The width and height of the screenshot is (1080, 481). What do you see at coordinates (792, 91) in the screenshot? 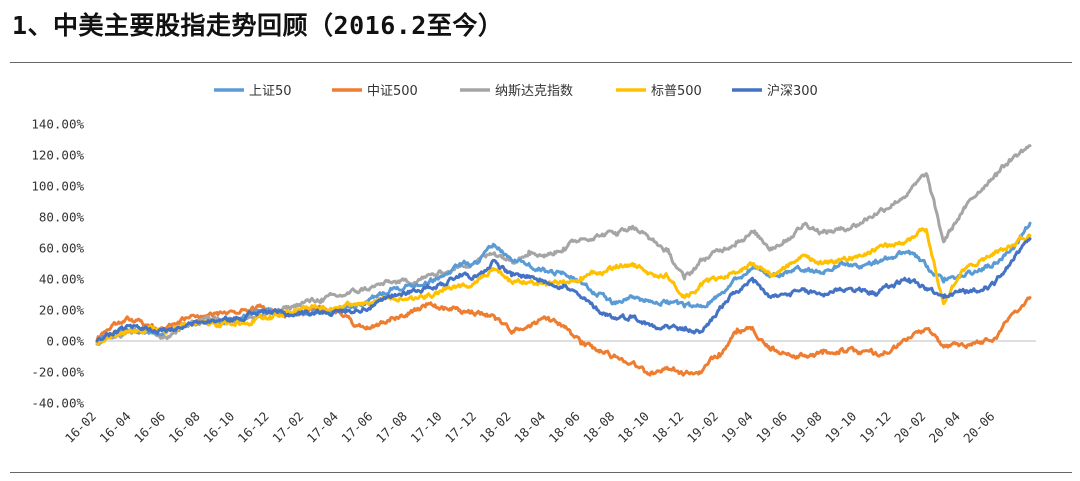
I see `legend-label: 沪深300` at bounding box center [792, 91].